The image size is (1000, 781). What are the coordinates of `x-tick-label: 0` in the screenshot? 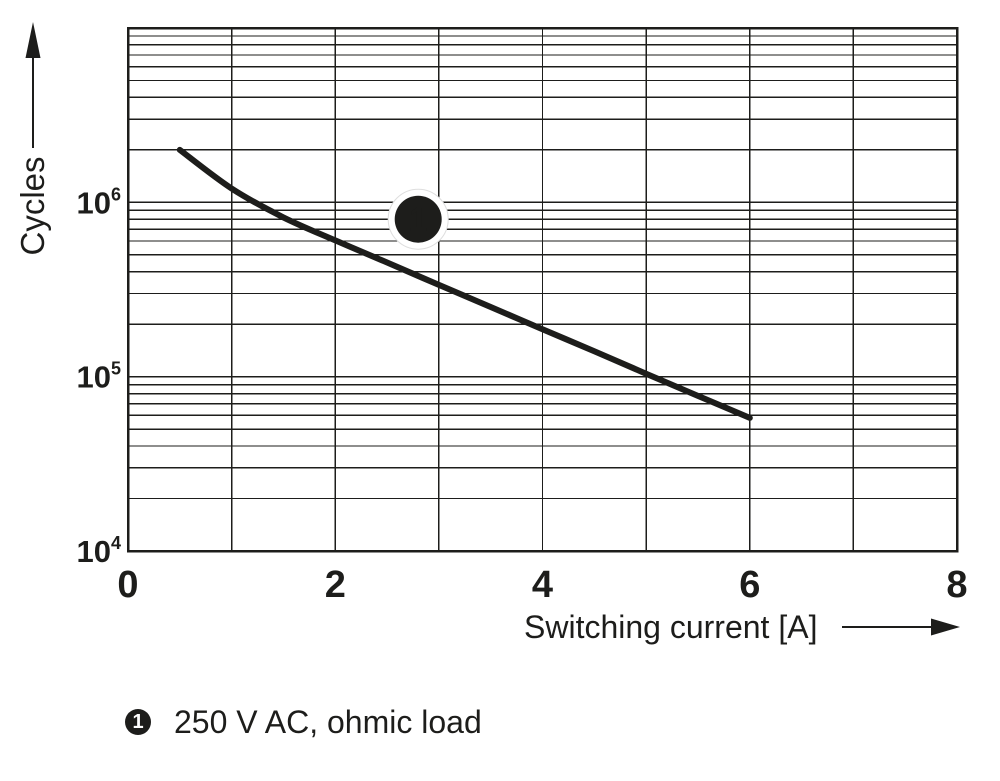 It's located at (127, 585).